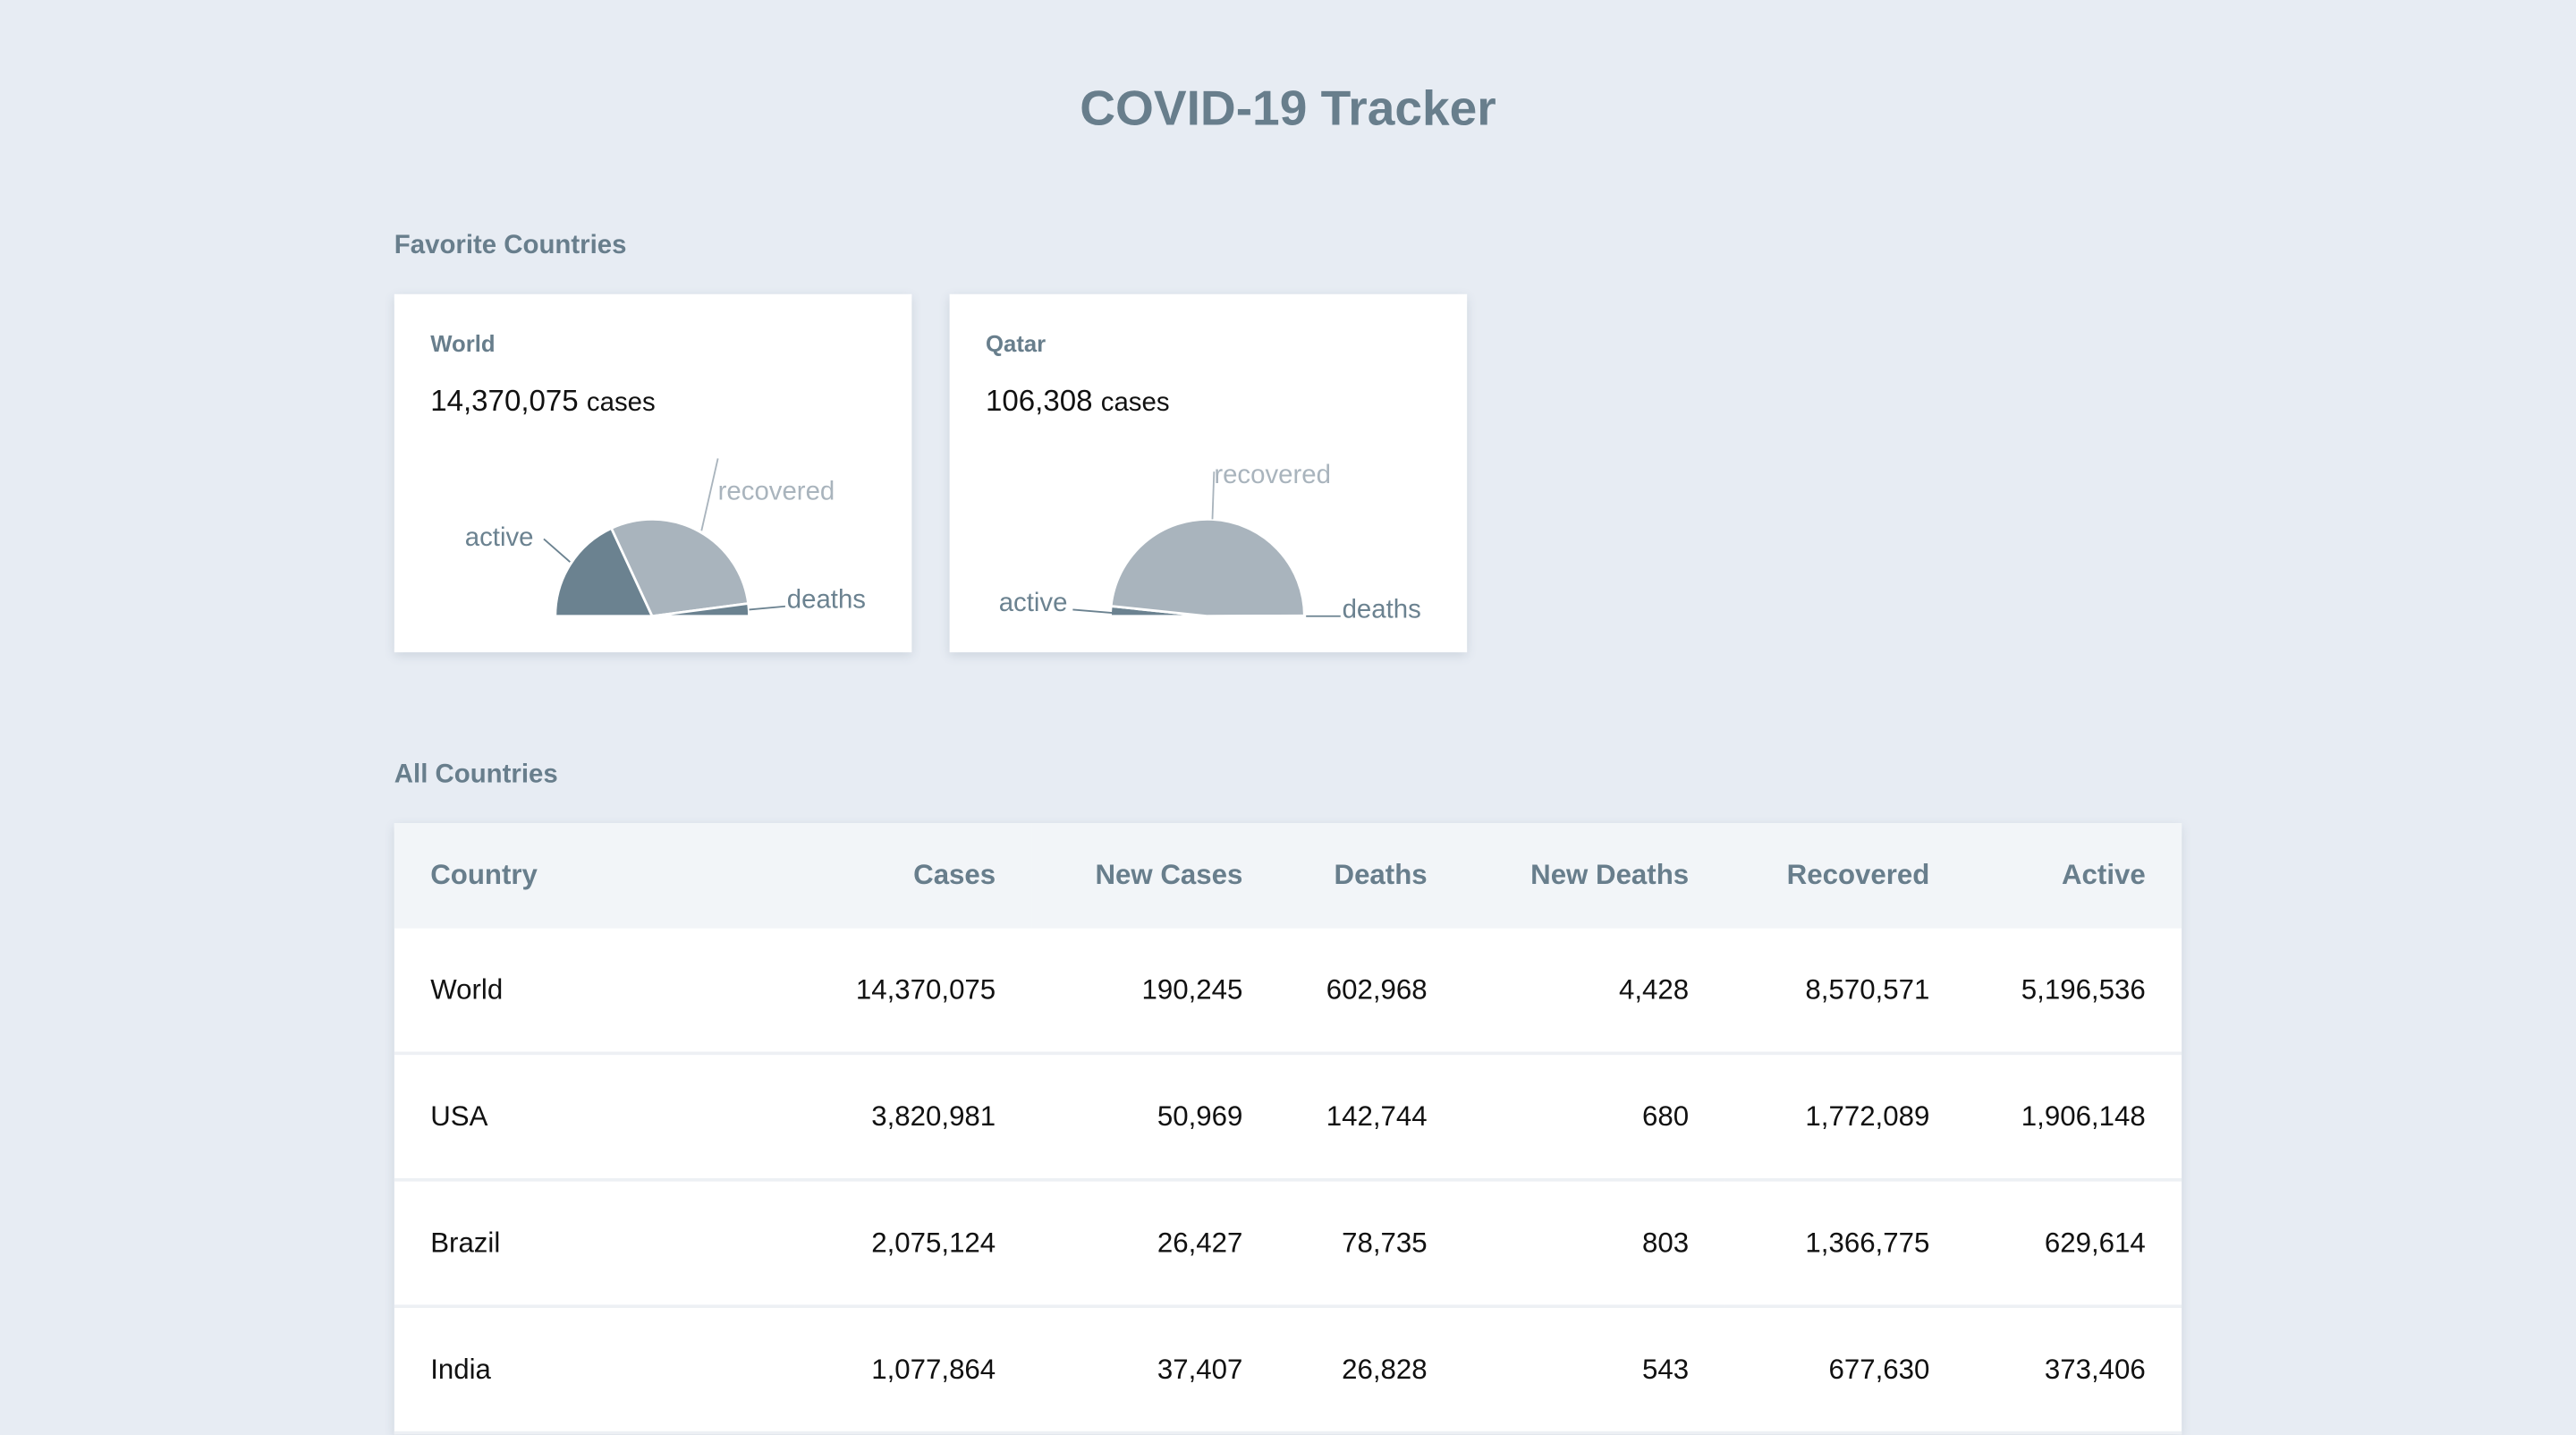  I want to click on all-countries-heading: All Countries, so click(476, 774).